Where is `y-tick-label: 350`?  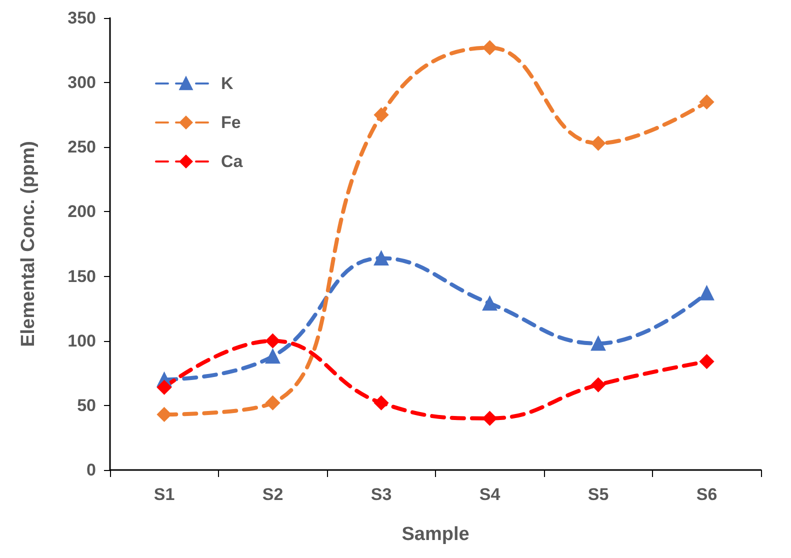
y-tick-label: 350 is located at coordinates (82, 18).